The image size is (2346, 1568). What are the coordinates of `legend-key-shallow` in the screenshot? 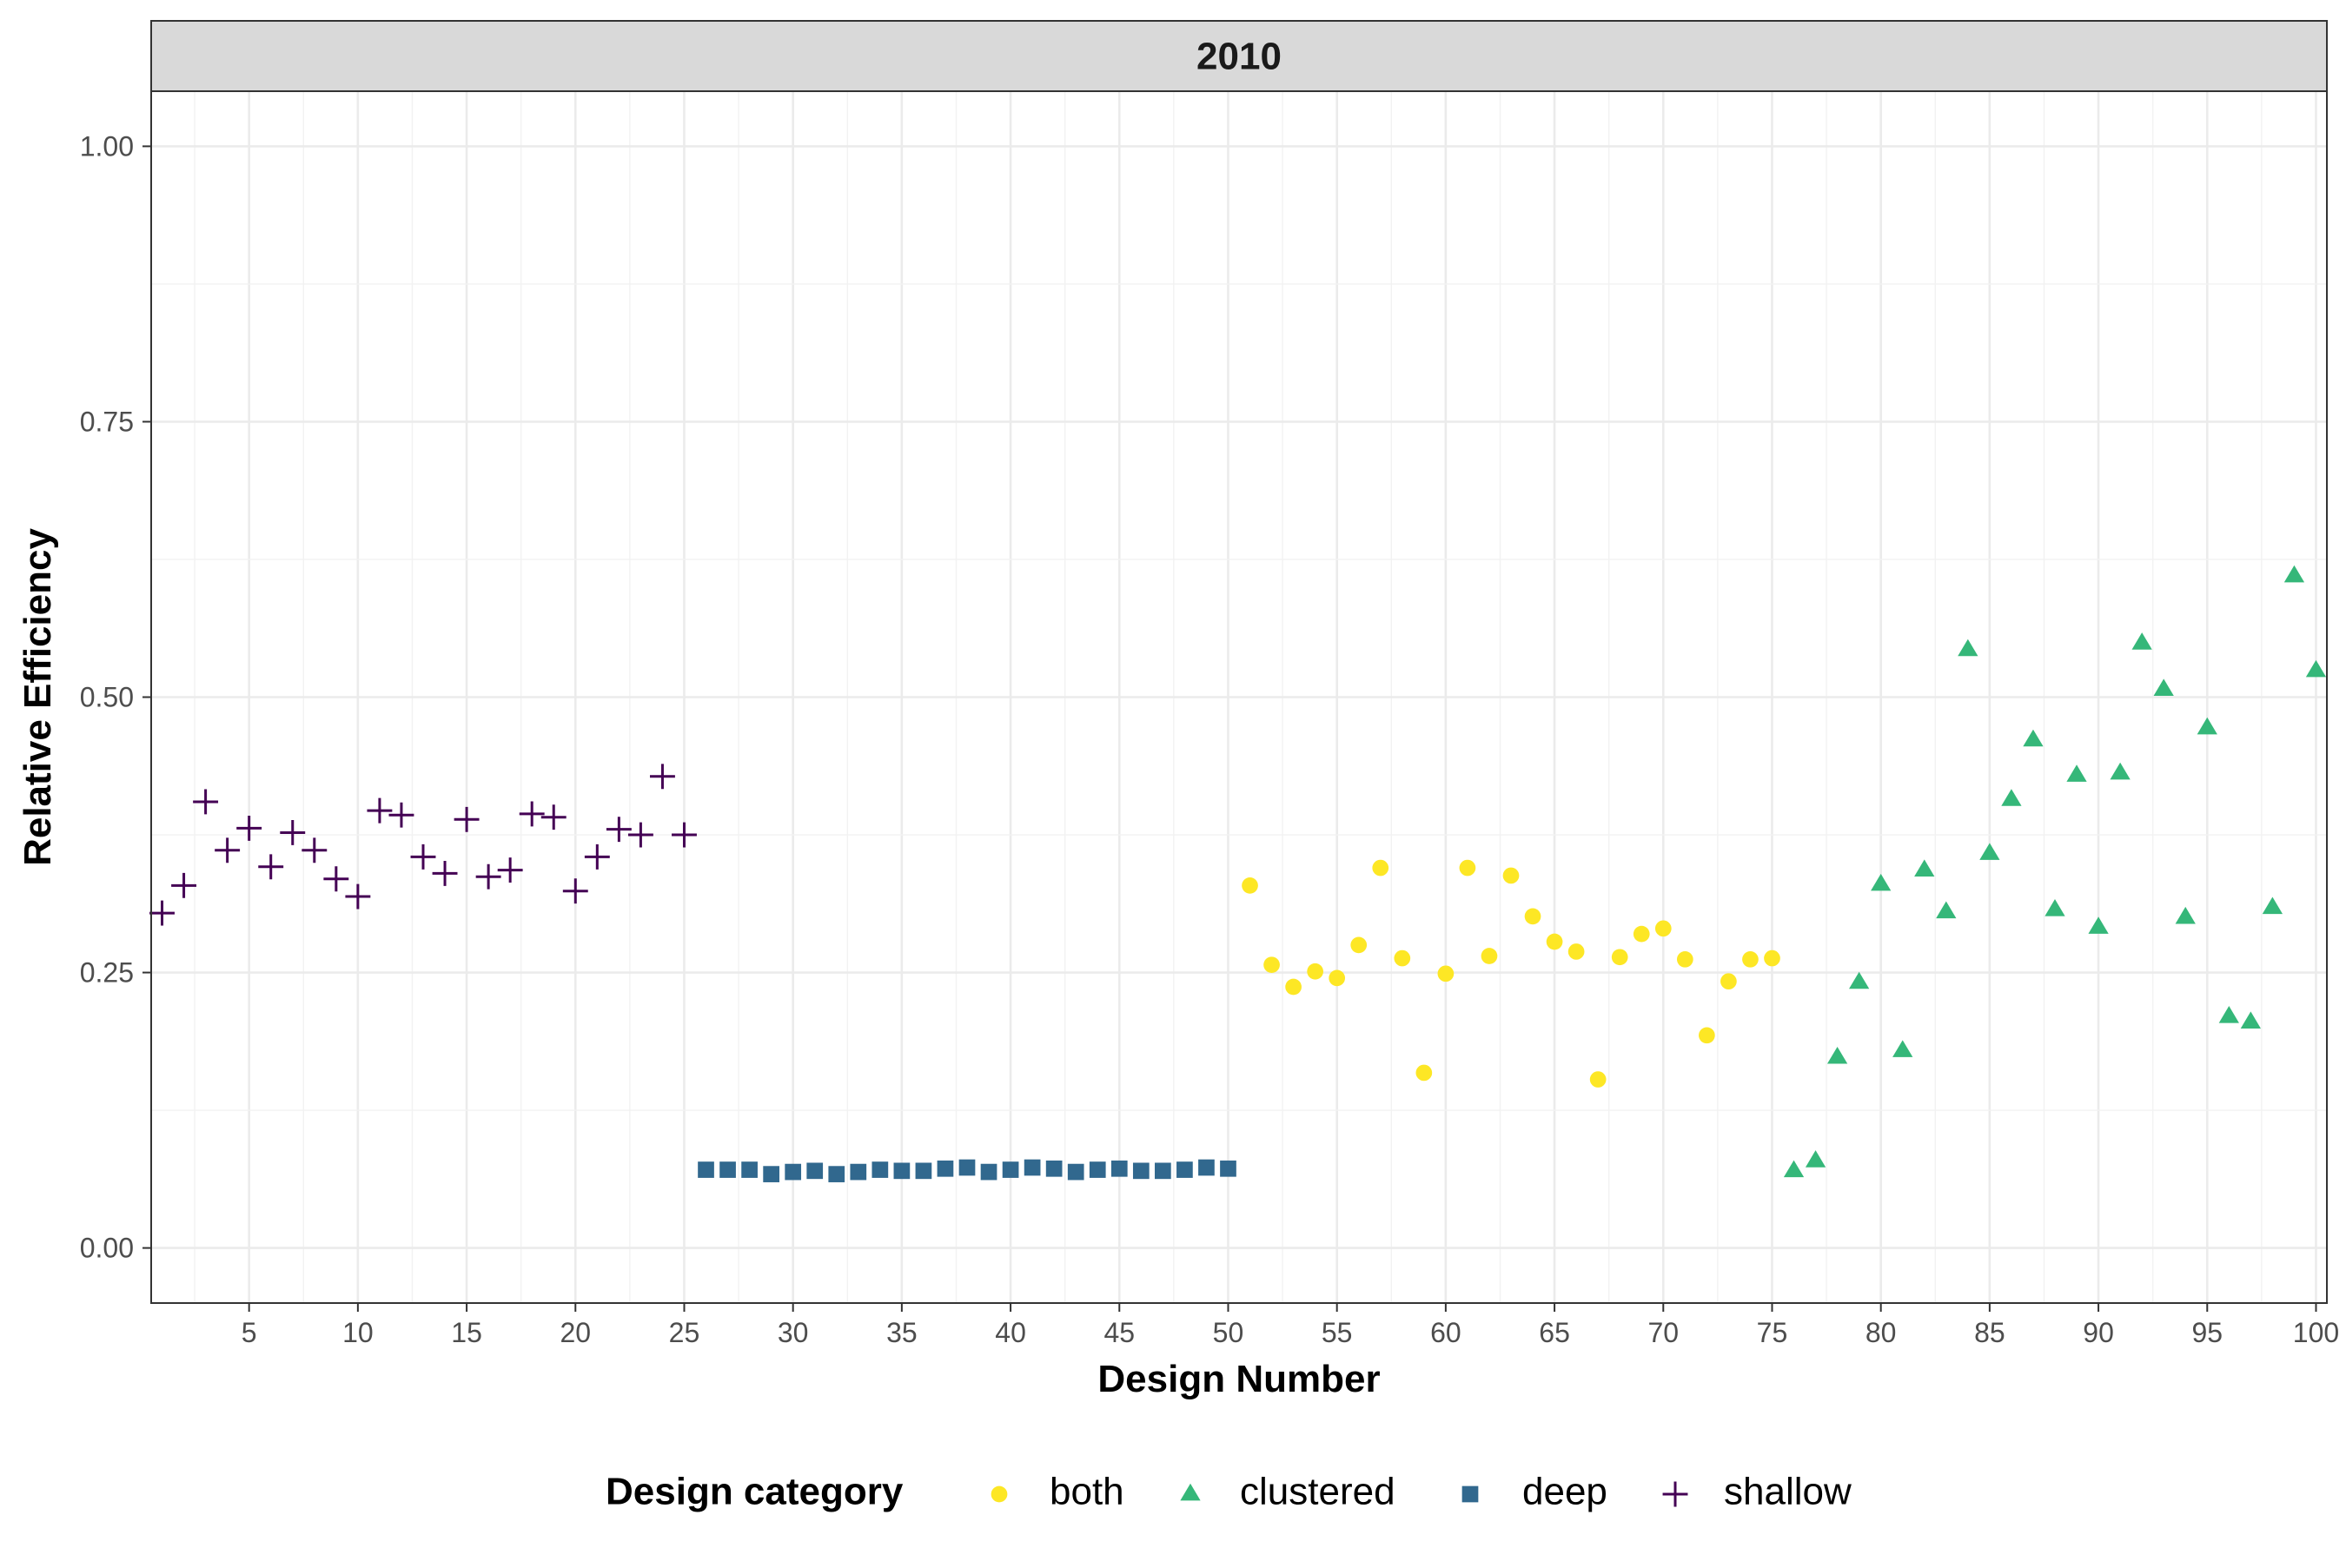 It's located at (1675, 1494).